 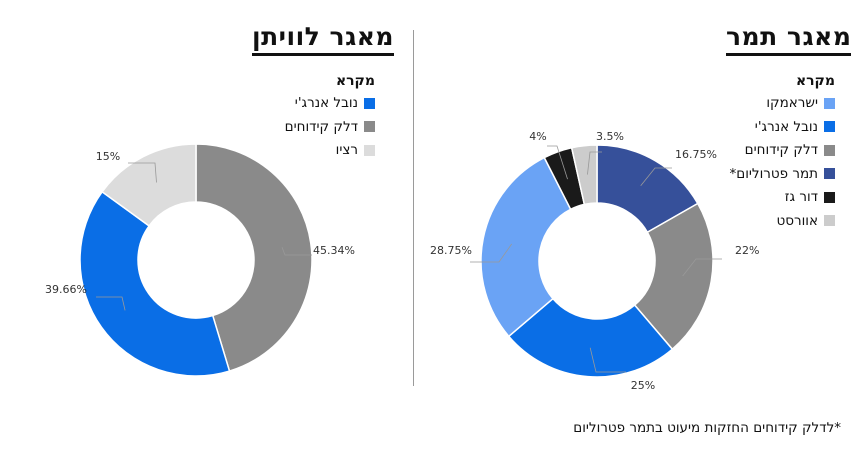 I want to click on legend-label: דור גז, so click(x=801, y=197).